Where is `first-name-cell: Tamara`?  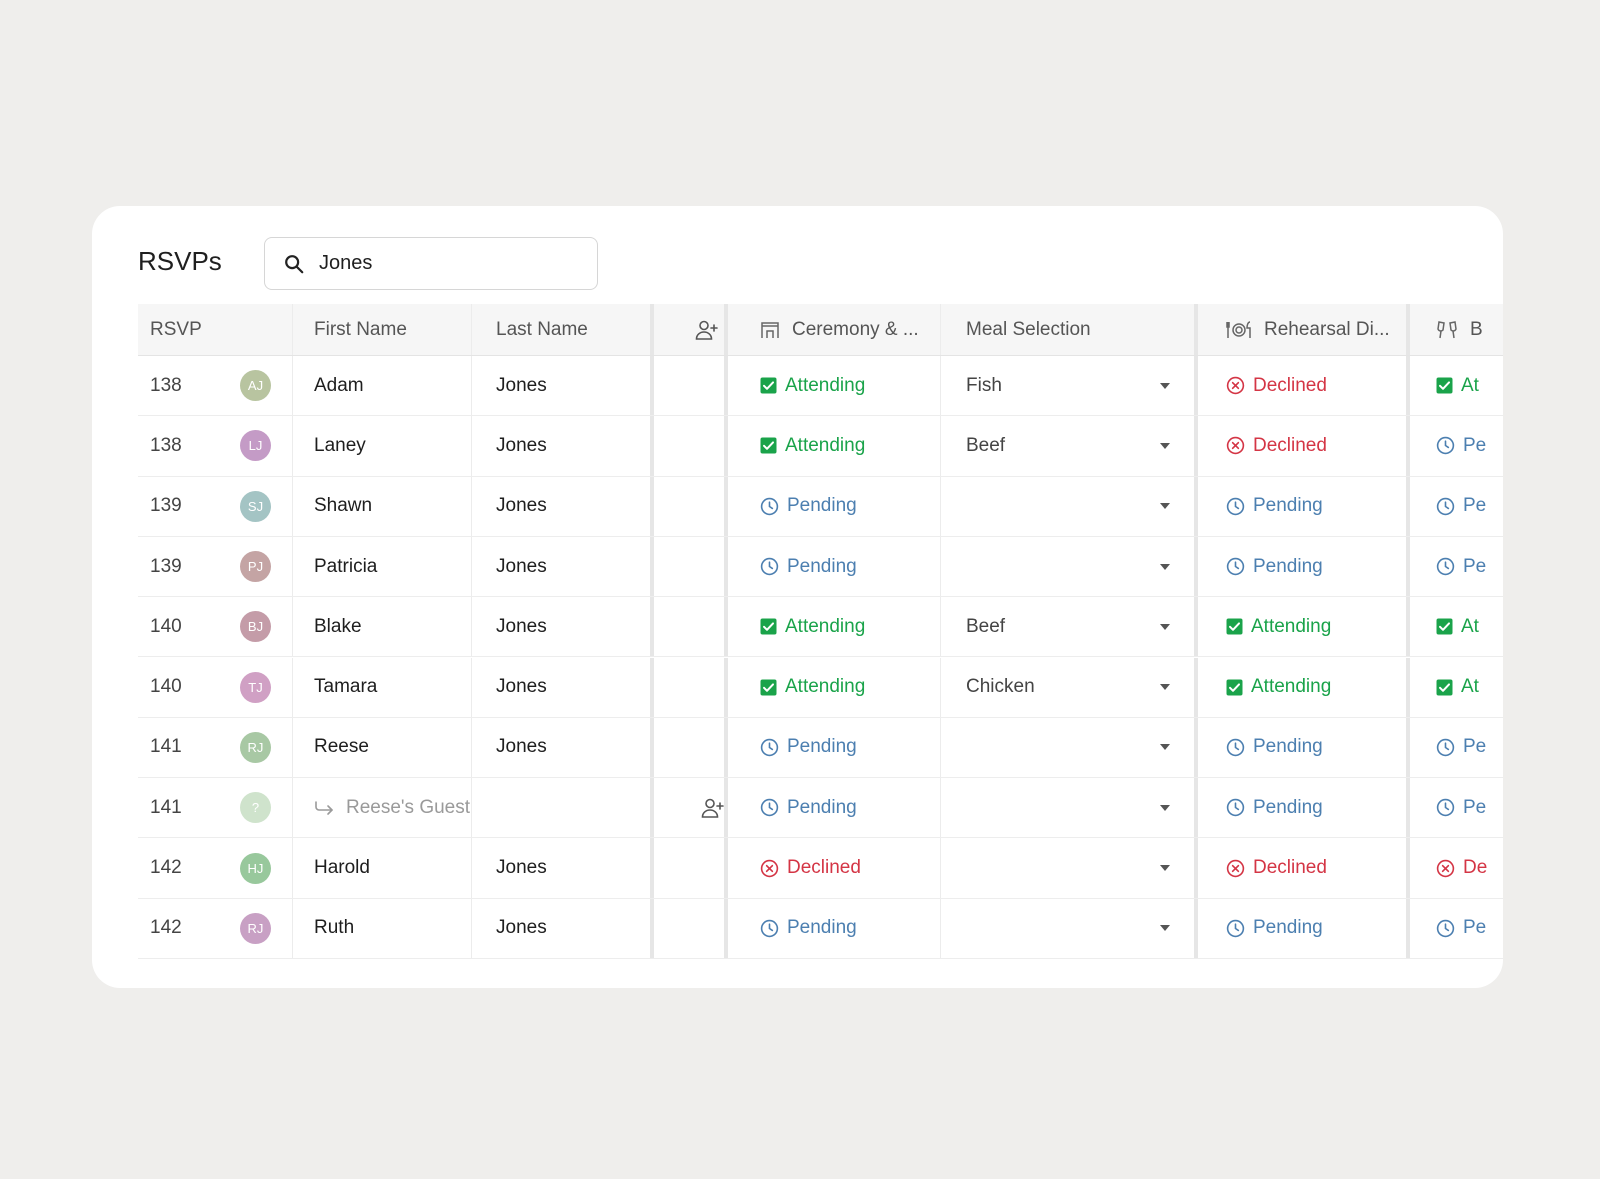 first-name-cell: Tamara is located at coordinates (346, 687).